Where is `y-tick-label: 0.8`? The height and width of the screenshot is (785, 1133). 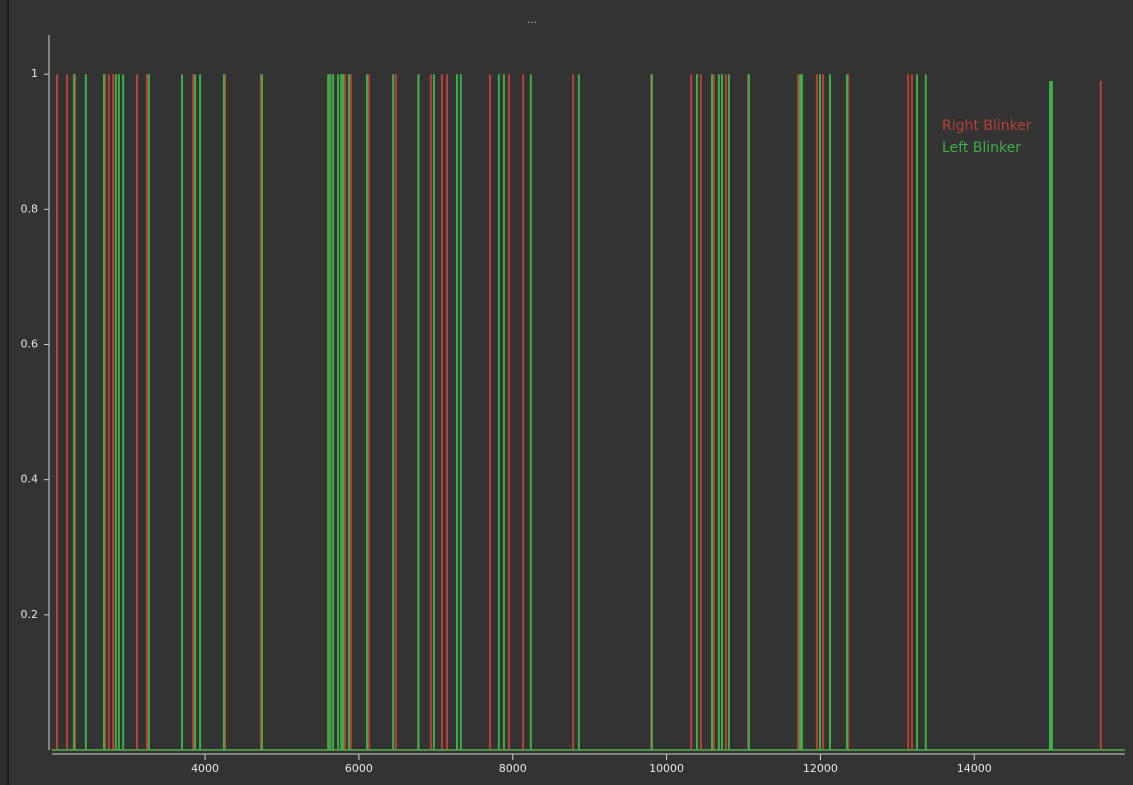
y-tick-label: 0.8 is located at coordinates (30, 208).